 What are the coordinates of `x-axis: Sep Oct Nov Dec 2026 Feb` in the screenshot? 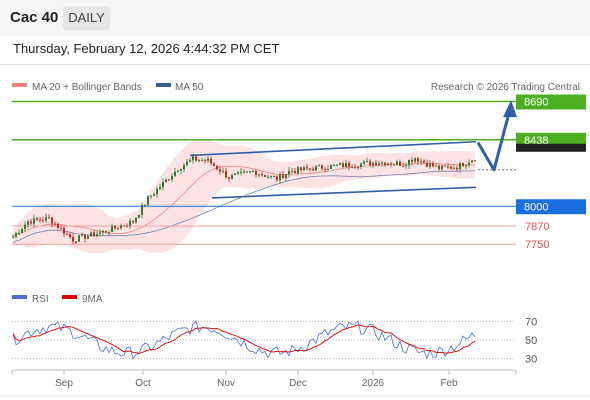 It's located at (264, 379).